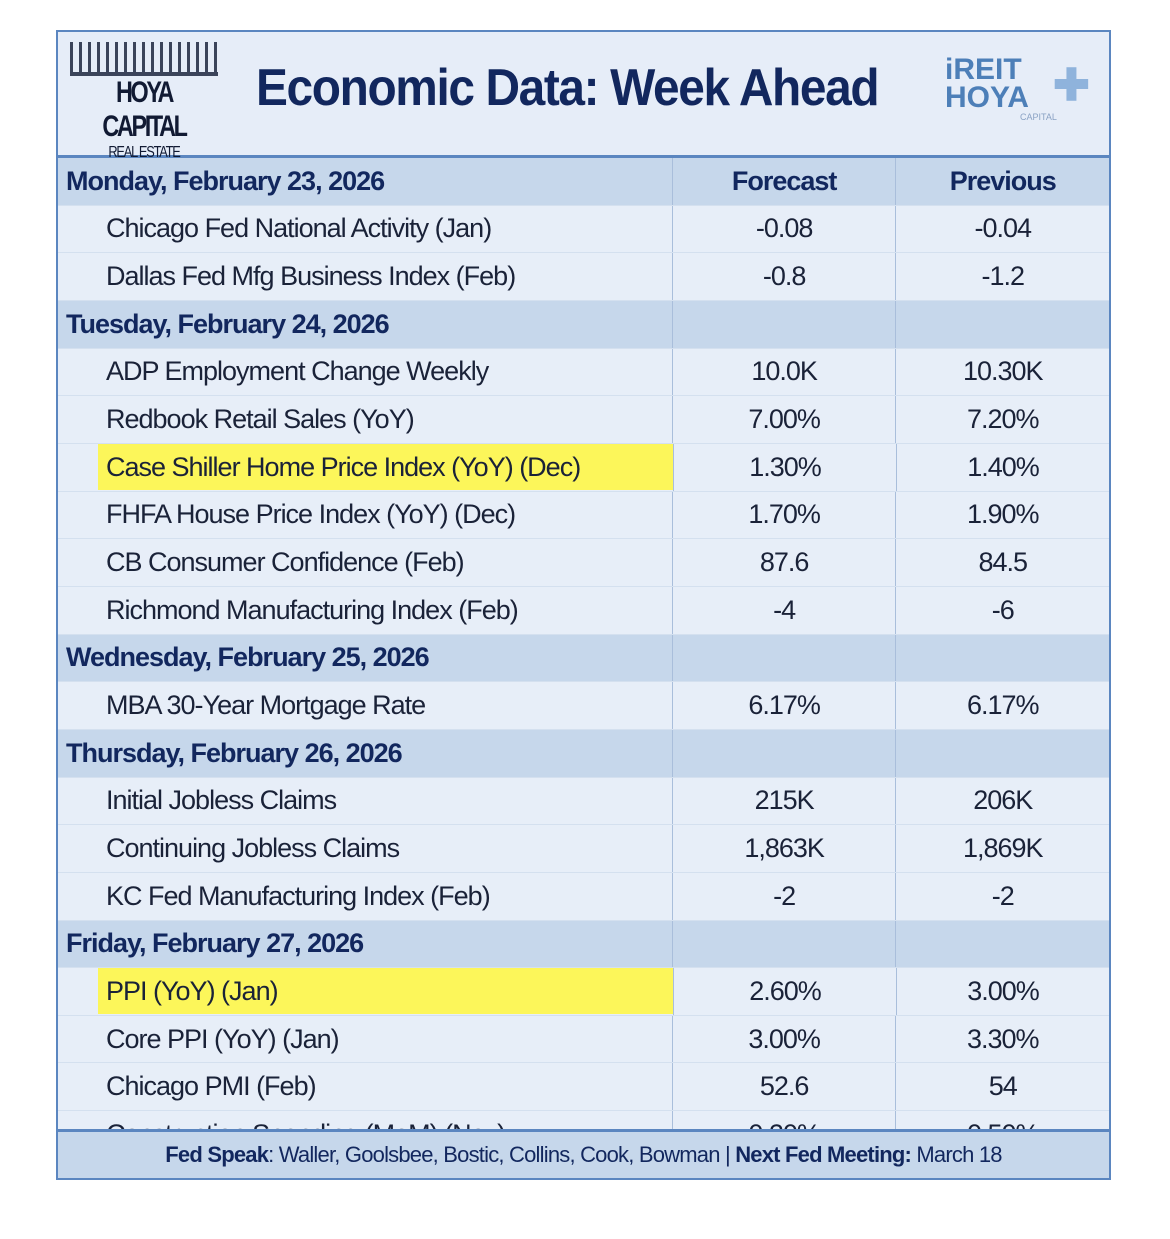 Image resolution: width=1170 pixels, height=1239 pixels. What do you see at coordinates (297, 371) in the screenshot?
I see `indicator-name: ADP Employment Change Weekly` at bounding box center [297, 371].